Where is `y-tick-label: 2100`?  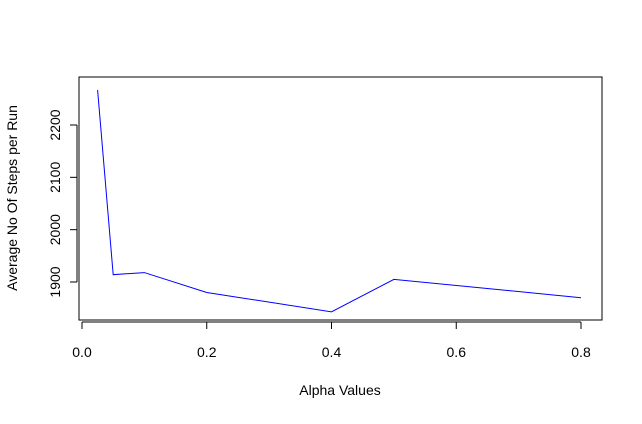 y-tick-label: 2100 is located at coordinates (55, 177).